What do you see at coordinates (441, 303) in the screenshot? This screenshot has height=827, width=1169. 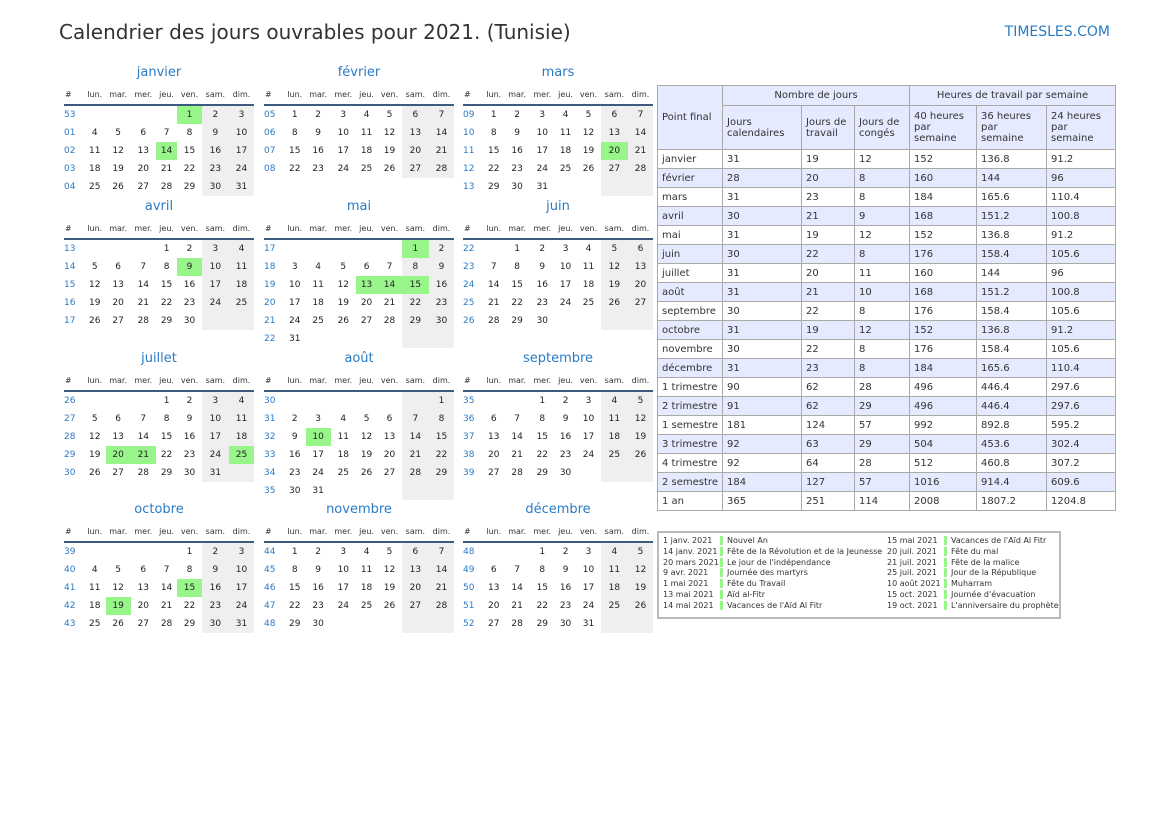 I see `day-cell: 23` at bounding box center [441, 303].